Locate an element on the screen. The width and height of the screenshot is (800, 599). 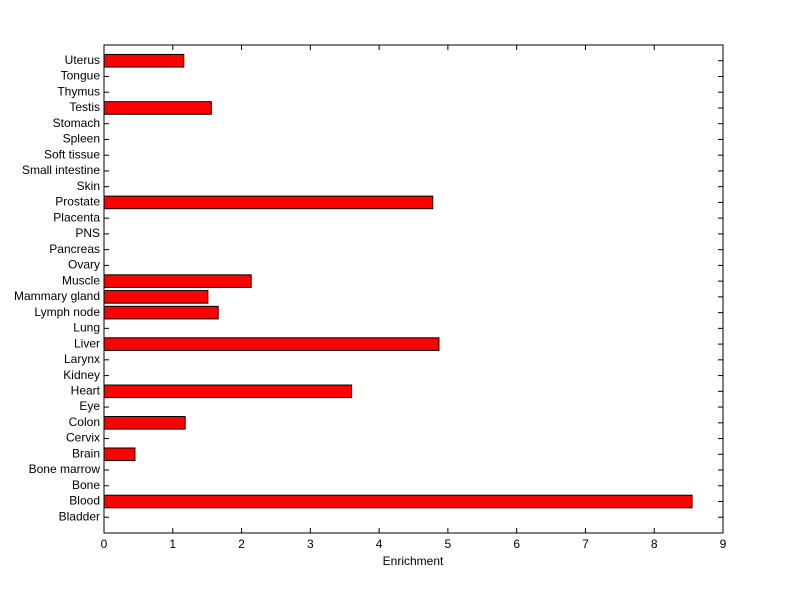
x-tick-label: 3 is located at coordinates (310, 544).